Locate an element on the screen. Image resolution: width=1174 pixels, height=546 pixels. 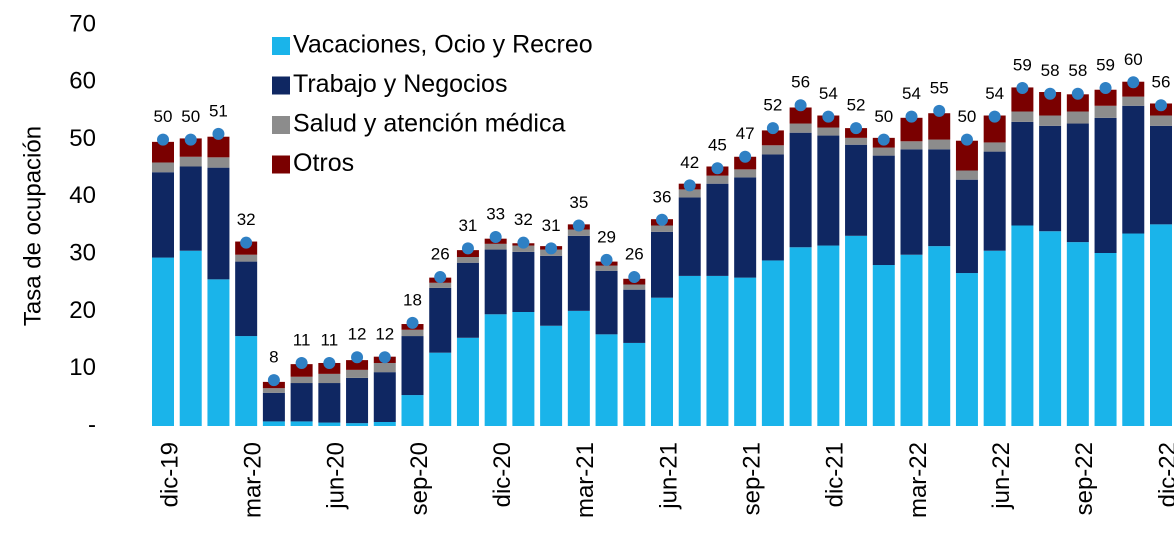
data-label: 32 is located at coordinates (523, 219).